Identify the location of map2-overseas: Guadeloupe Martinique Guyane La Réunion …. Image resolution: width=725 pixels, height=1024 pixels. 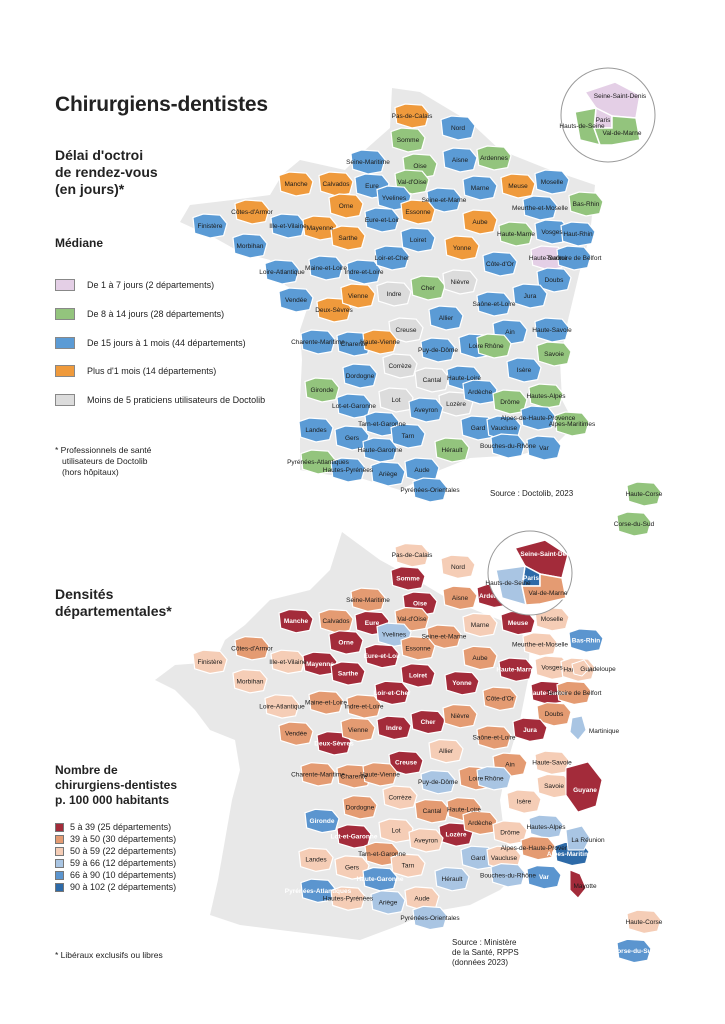
(592, 779).